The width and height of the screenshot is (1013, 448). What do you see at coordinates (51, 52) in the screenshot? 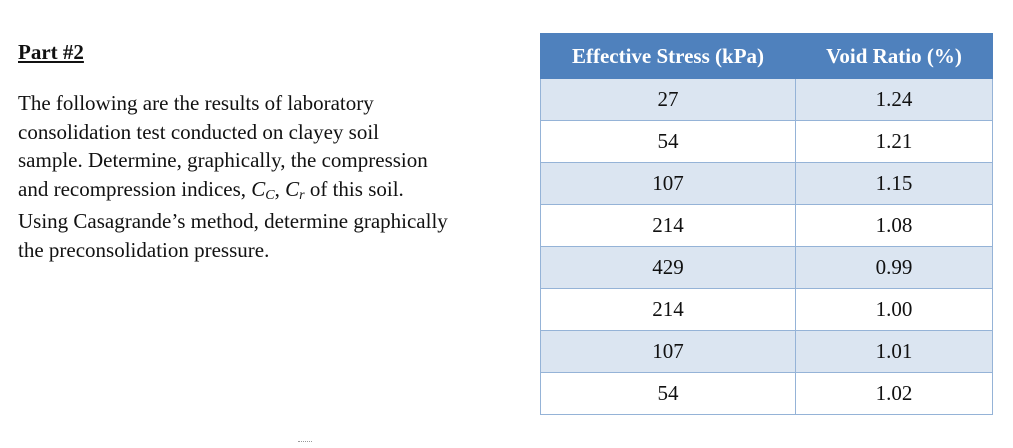
I see `part-title: Part #2` at bounding box center [51, 52].